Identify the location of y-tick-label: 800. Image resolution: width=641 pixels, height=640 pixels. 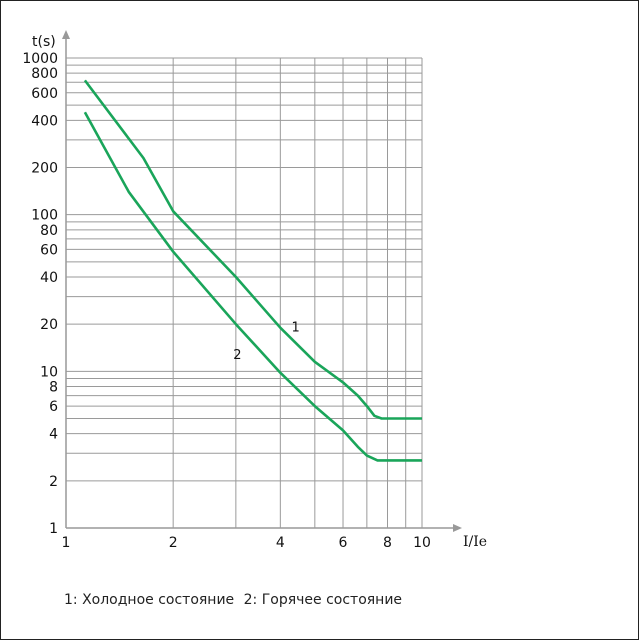
(44, 74).